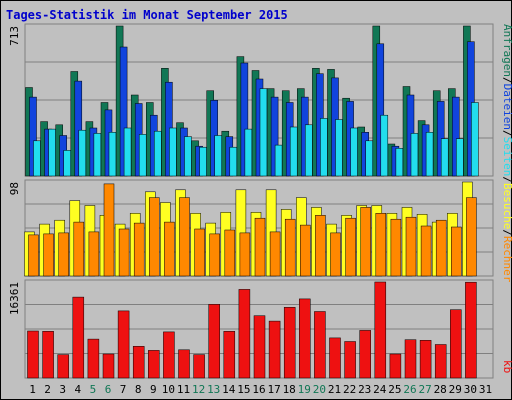  What do you see at coordinates (258, 389) in the screenshot?
I see `x-tick-label-day-16: 16` at bounding box center [258, 389].